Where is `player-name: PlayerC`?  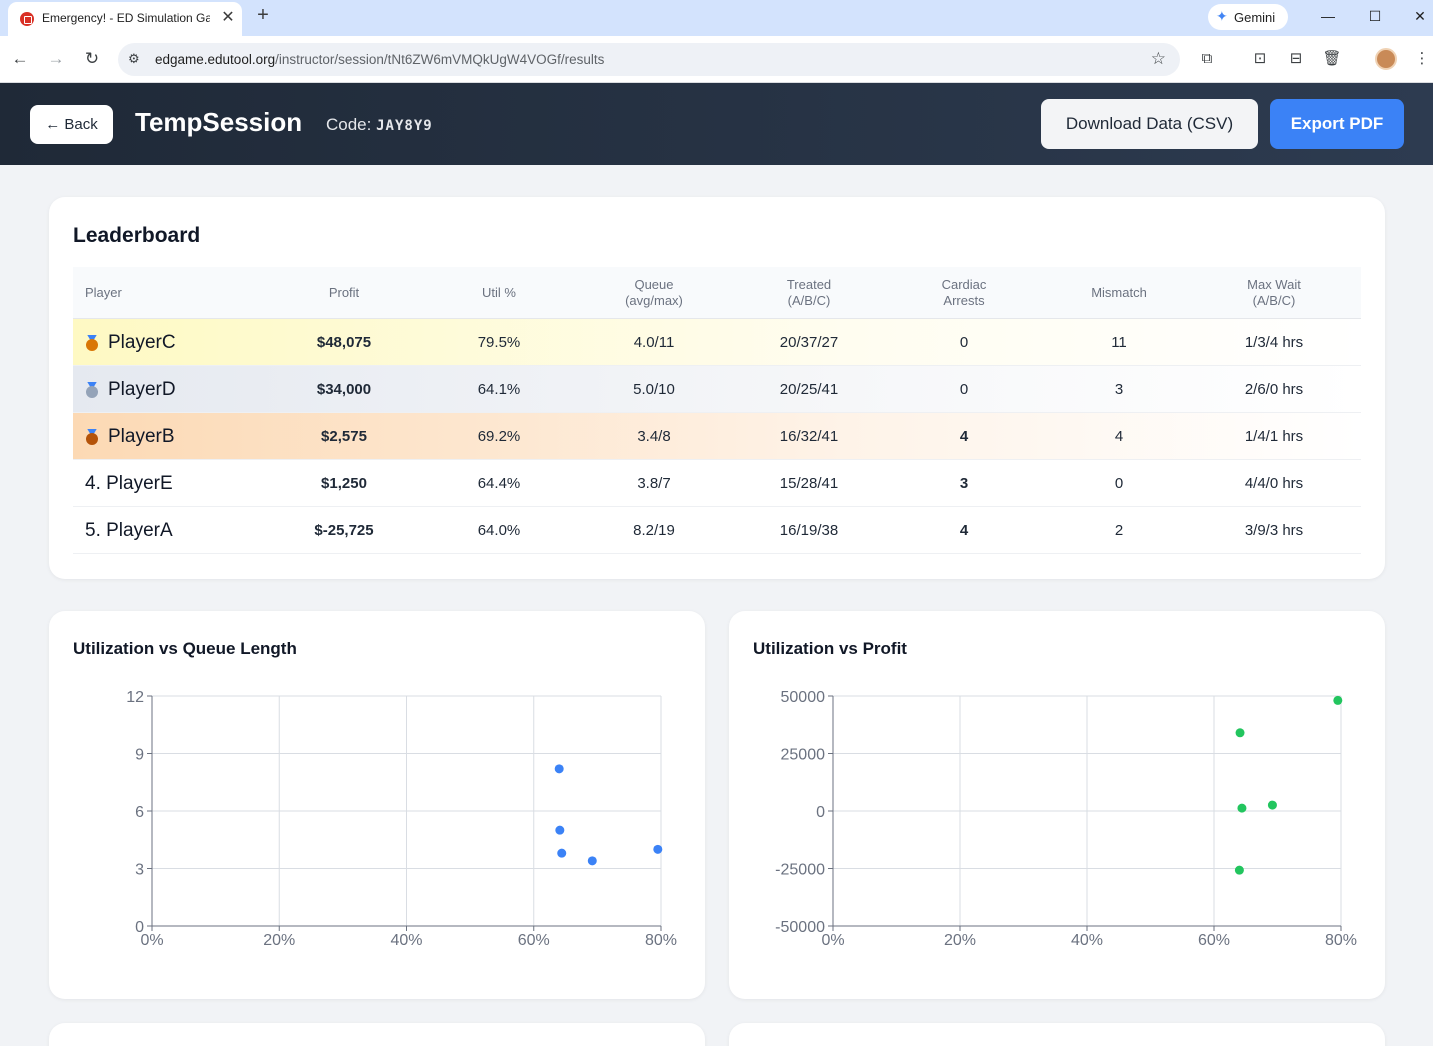
player-name: PlayerC is located at coordinates (142, 342).